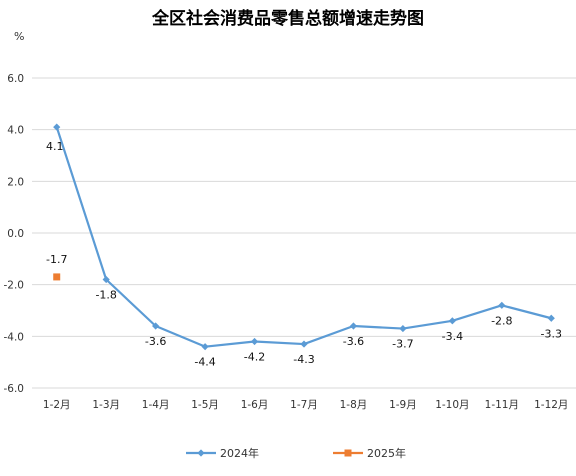 This screenshot has width=576, height=476. What do you see at coordinates (156, 405) in the screenshot?
I see `x-tick-label: 1-4月` at bounding box center [156, 405].